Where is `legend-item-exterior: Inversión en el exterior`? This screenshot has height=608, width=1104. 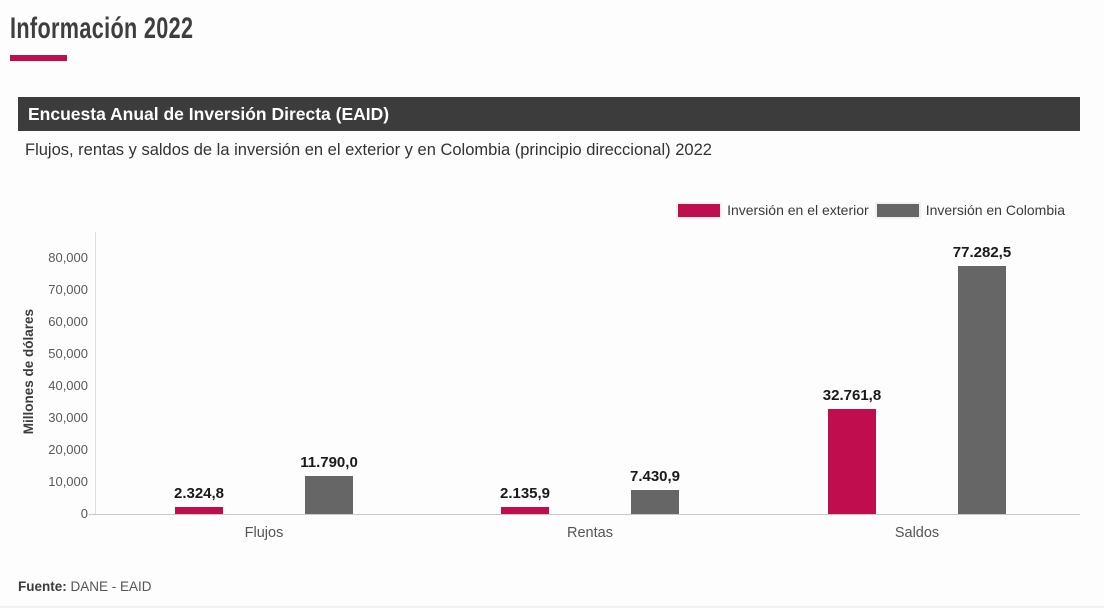
legend-item-exterior: Inversión en el exterior is located at coordinates (772, 210).